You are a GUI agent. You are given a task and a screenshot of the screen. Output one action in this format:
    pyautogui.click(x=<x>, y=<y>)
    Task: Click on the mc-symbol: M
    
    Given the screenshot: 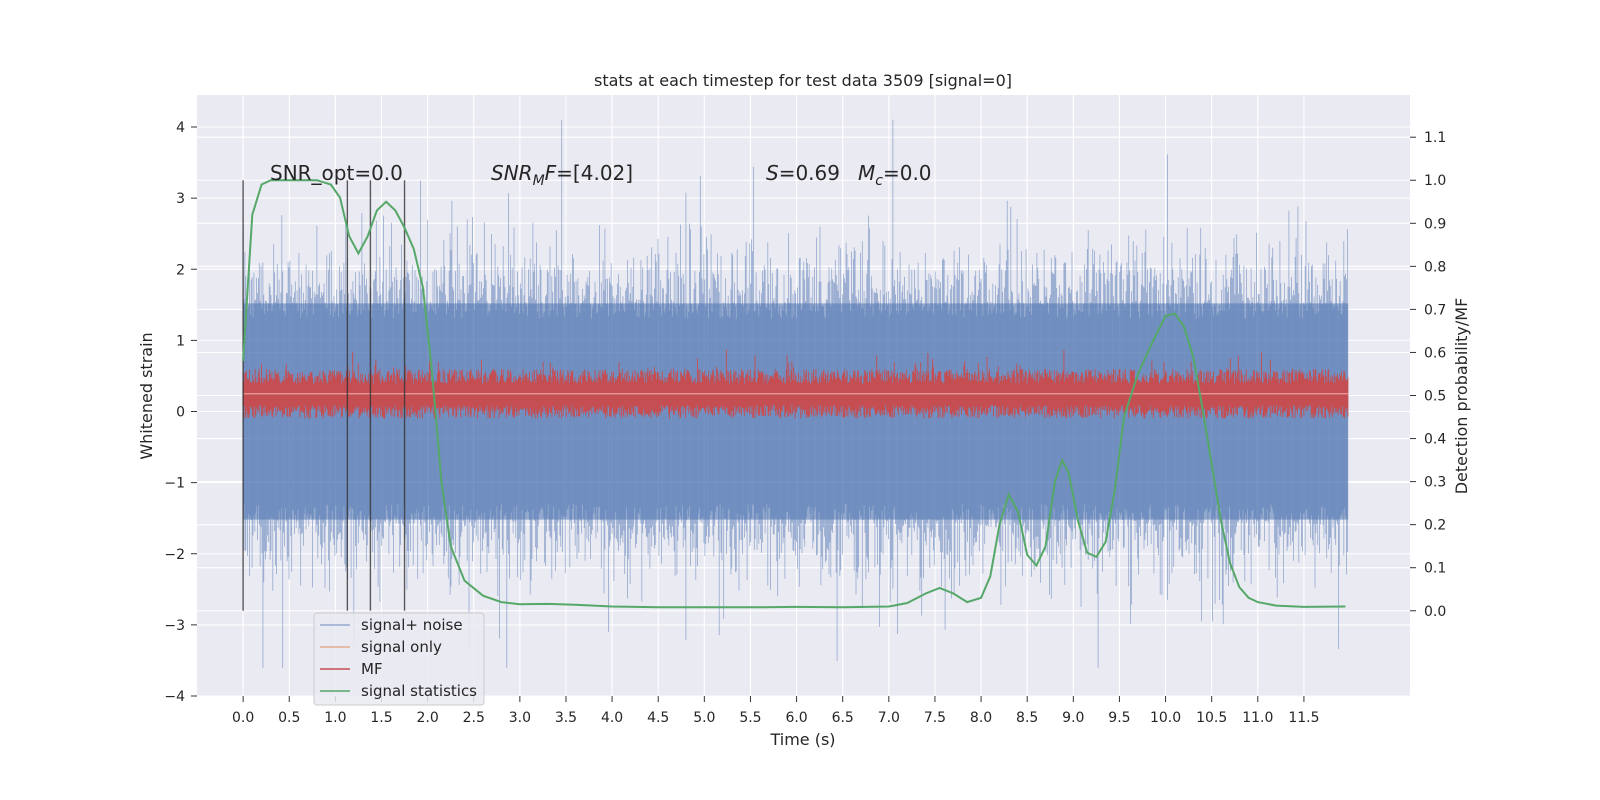 What is the action you would take?
    pyautogui.click(x=866, y=173)
    